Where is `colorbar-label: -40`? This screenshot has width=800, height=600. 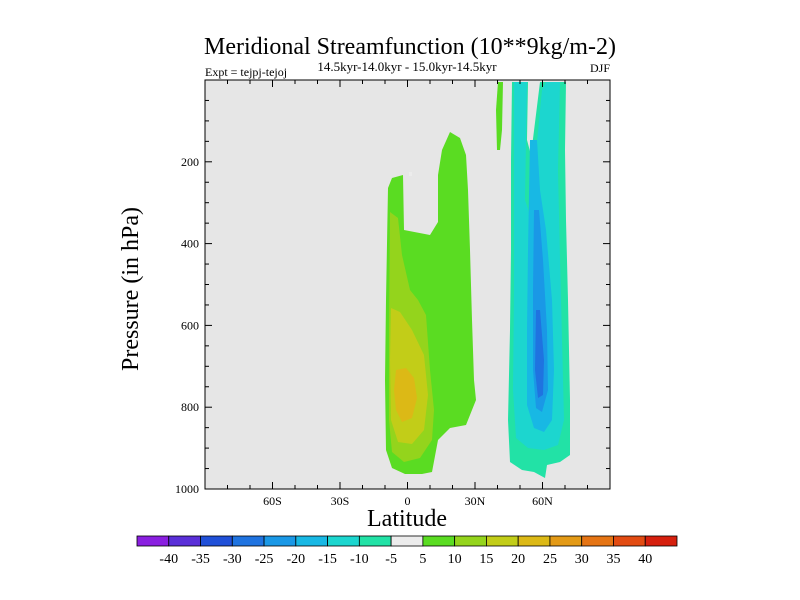 colorbar-label: -40 is located at coordinates (168, 559).